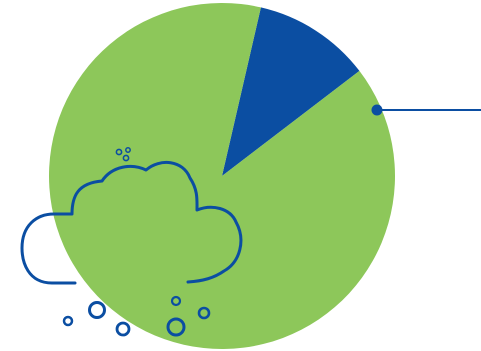  Describe the element at coordinates (377, 110) in the screenshot. I see `leader-dot` at that location.